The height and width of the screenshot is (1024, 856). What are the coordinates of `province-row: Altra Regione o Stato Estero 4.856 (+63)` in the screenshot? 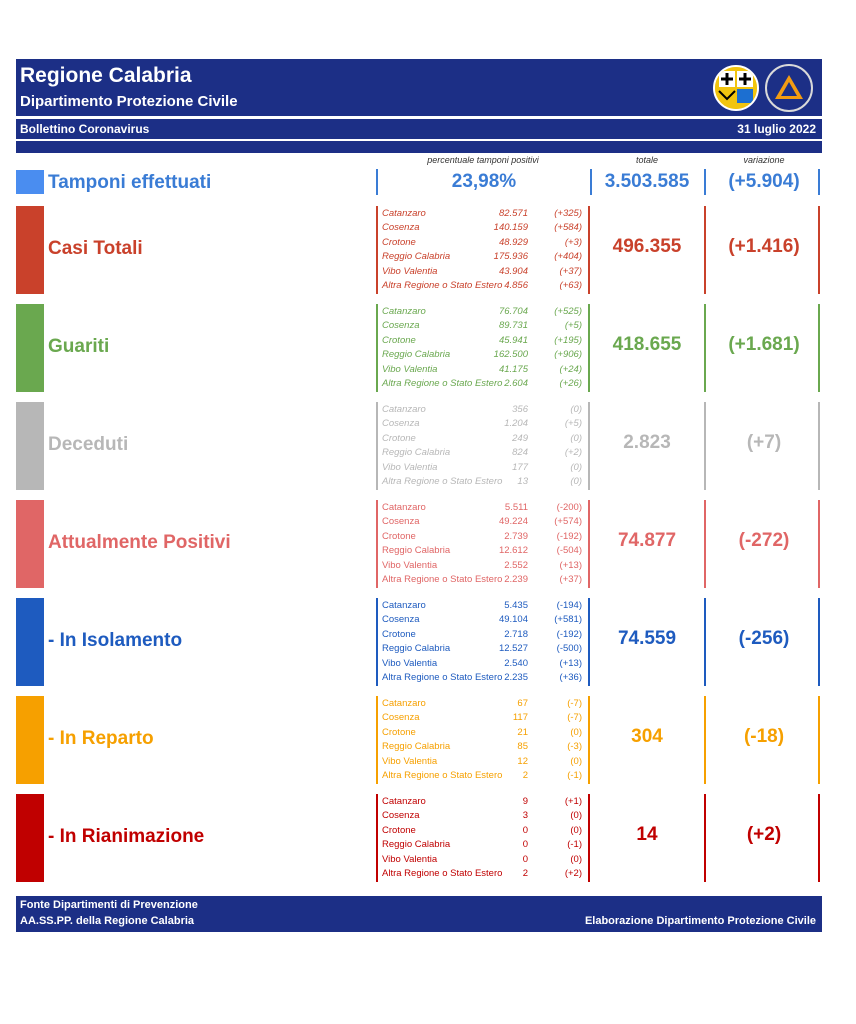 It's located at (482, 287).